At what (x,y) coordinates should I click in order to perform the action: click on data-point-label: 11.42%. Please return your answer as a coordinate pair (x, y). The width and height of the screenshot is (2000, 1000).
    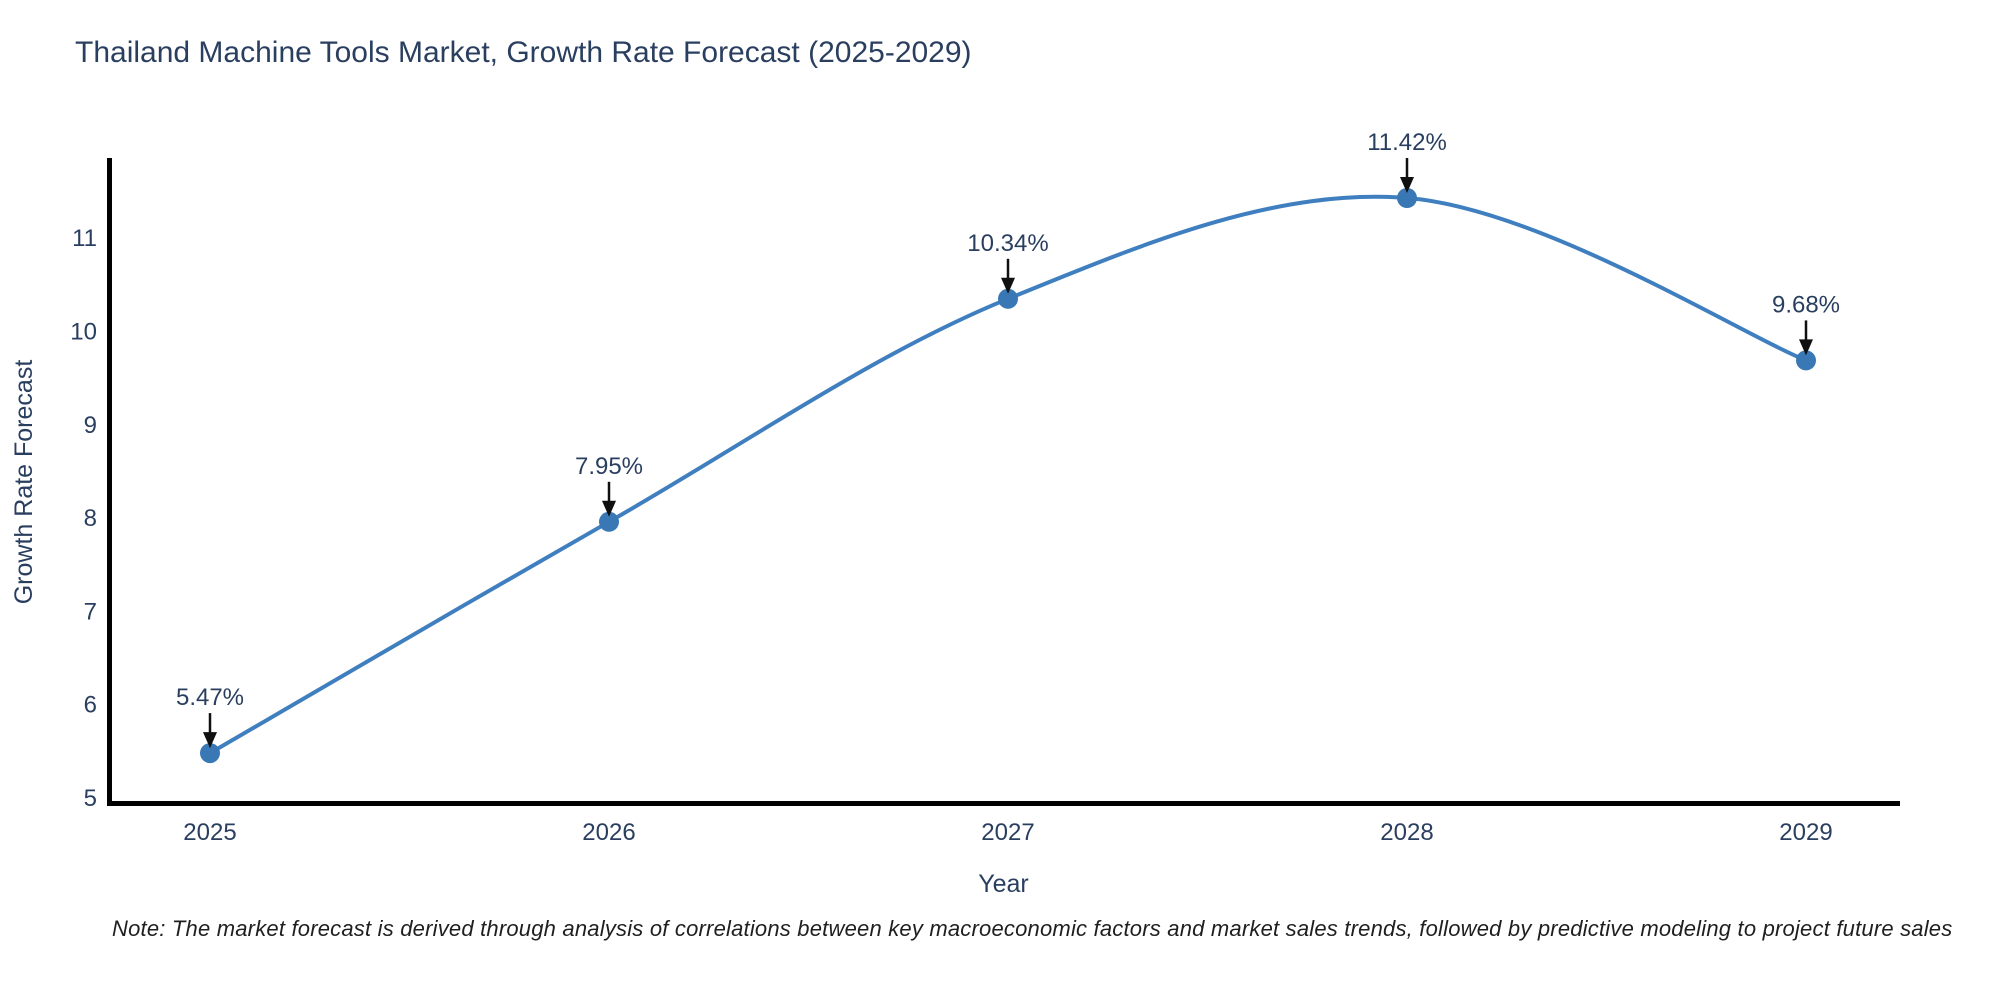
    Looking at the image, I should click on (1407, 142).